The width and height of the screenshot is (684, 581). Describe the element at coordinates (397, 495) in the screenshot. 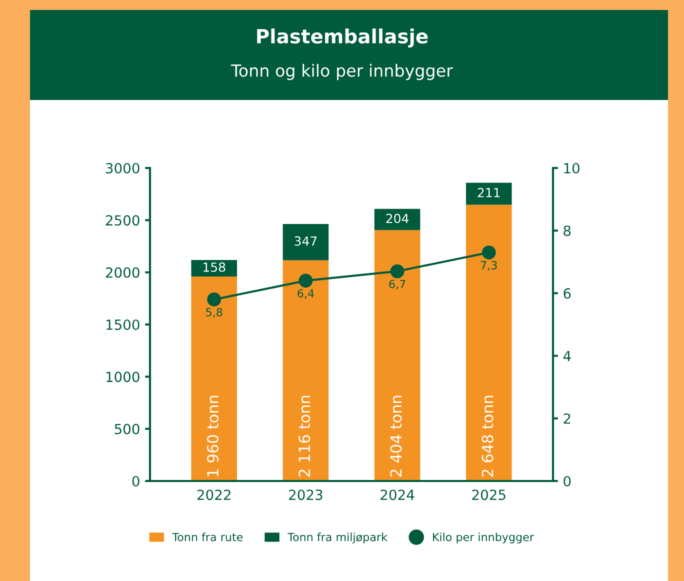

I see `x-tick-label: 2024` at that location.